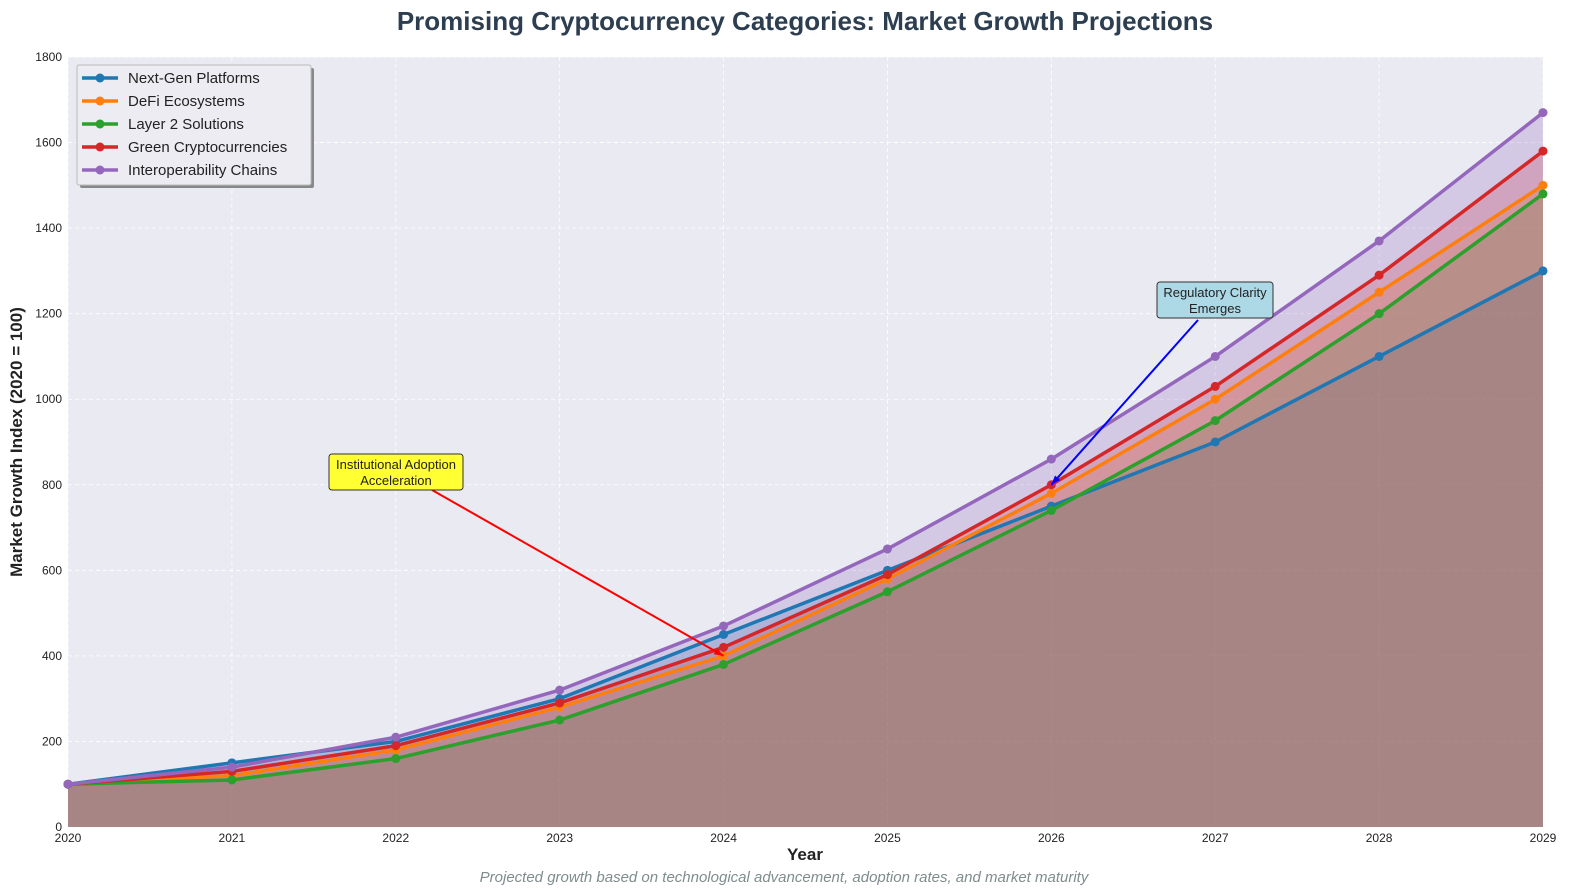 The width and height of the screenshot is (1589, 889). What do you see at coordinates (887, 838) in the screenshot?
I see `x-tick-label: 2025` at bounding box center [887, 838].